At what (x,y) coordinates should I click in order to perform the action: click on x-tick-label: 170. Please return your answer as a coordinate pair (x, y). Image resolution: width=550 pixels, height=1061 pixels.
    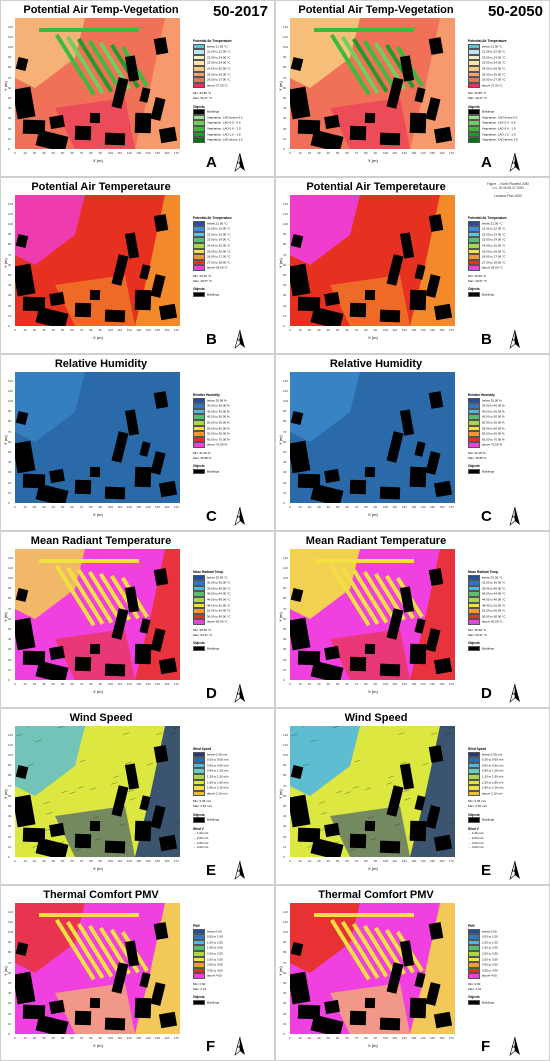
    Looking at the image, I should click on (451, 507).